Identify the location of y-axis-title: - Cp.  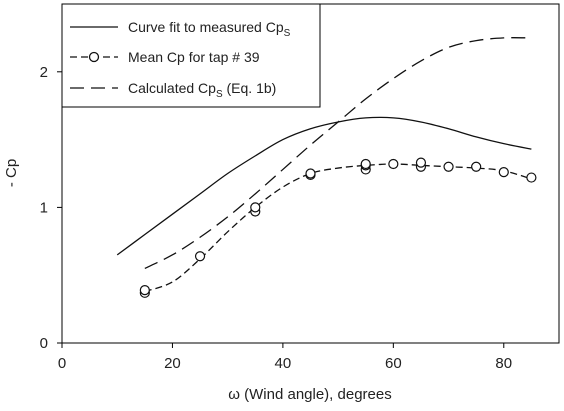
(11, 173).